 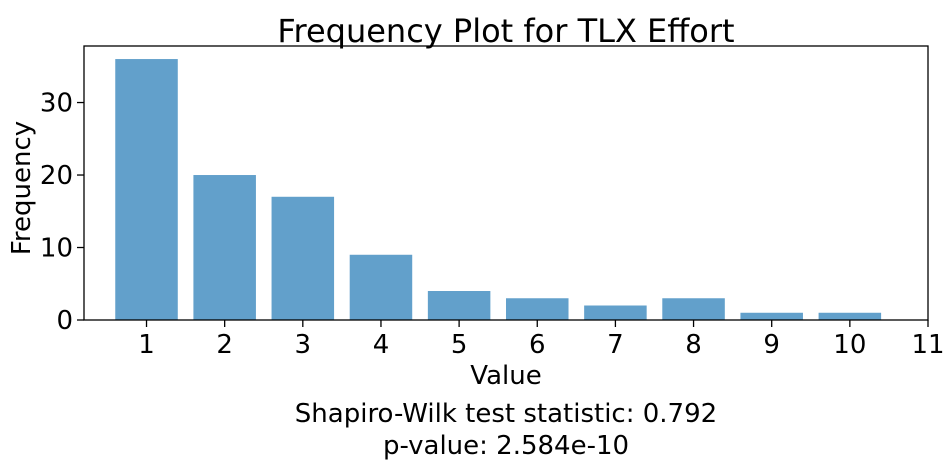 What do you see at coordinates (505, 376) in the screenshot?
I see `x-axis-label: Value` at bounding box center [505, 376].